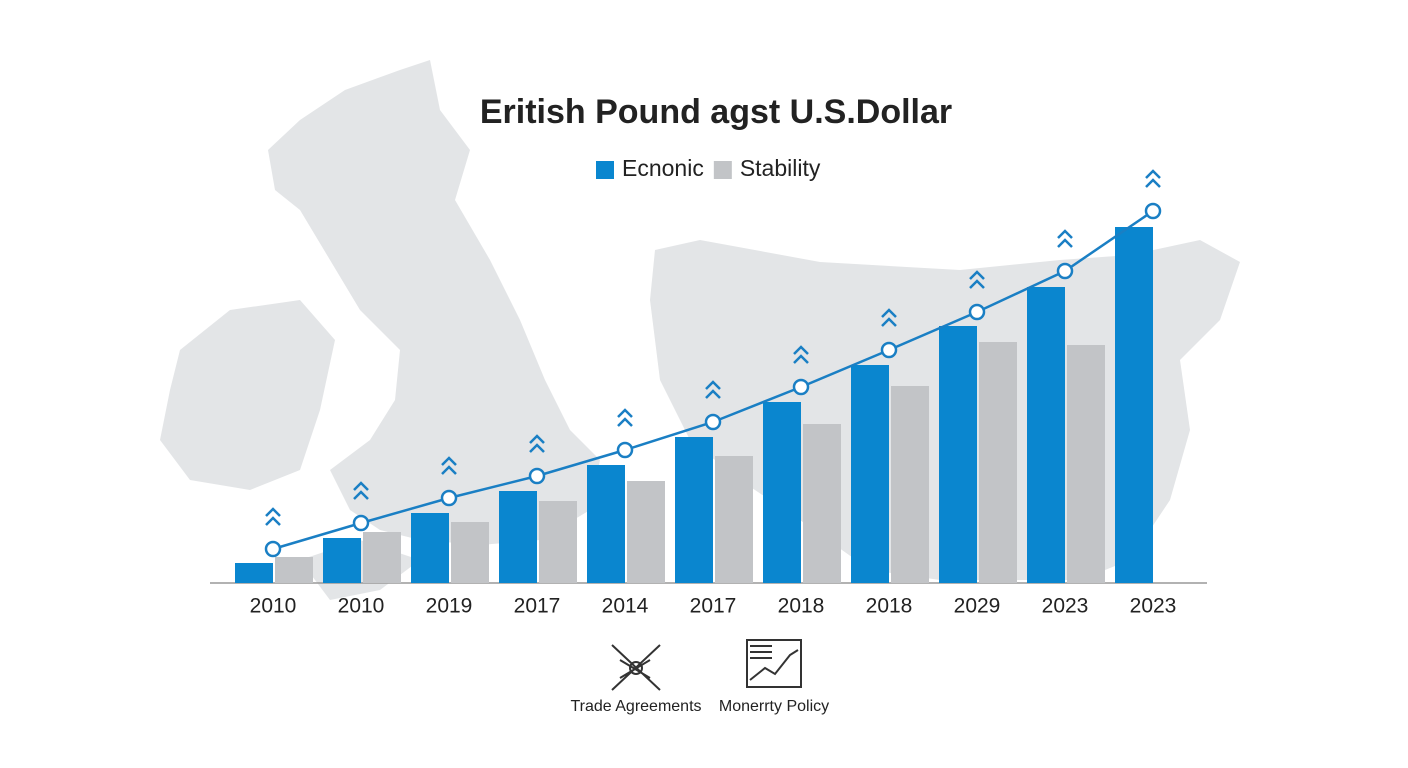 The height and width of the screenshot is (768, 1408). Describe the element at coordinates (774, 706) in the screenshot. I see `annotation: Monerrty Policy` at that location.